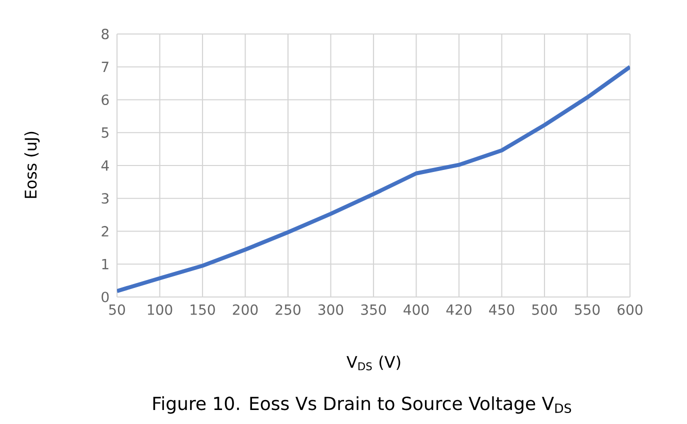  Describe the element at coordinates (459, 309) in the screenshot. I see `x-tick-label: 420` at that location.